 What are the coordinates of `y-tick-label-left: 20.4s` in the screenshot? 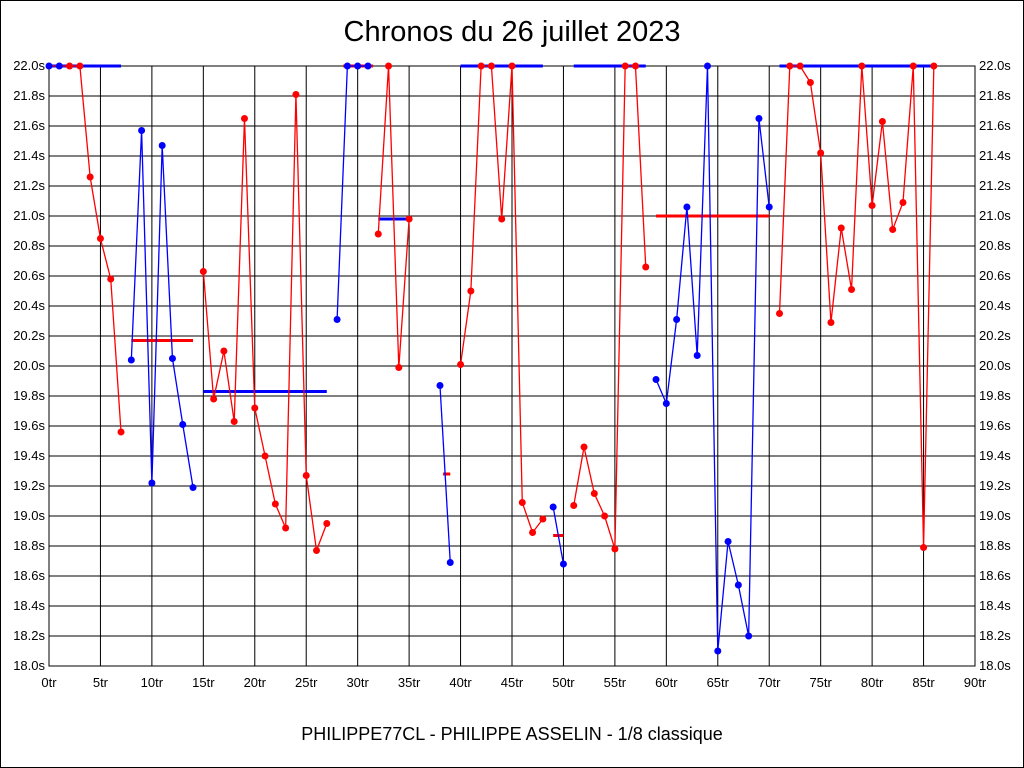 It's located at (29, 305).